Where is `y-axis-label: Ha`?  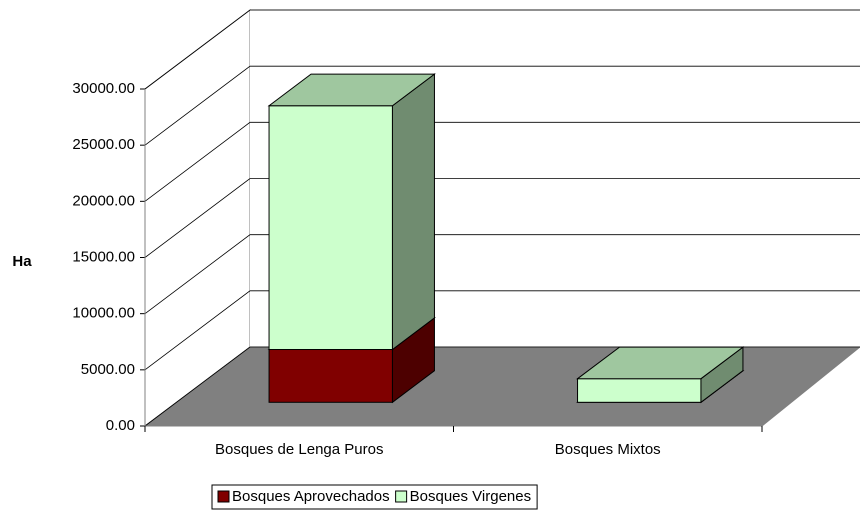
y-axis-label: Ha is located at coordinates (22, 261).